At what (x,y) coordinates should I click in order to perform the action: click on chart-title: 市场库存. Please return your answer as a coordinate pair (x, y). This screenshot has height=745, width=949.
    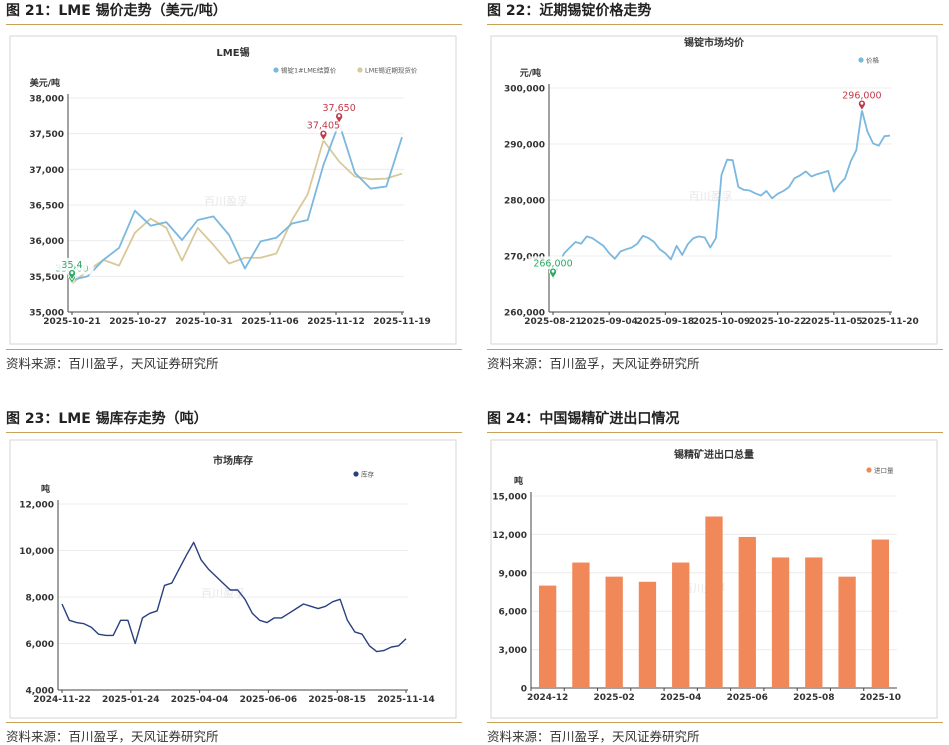
    Looking at the image, I should click on (233, 460).